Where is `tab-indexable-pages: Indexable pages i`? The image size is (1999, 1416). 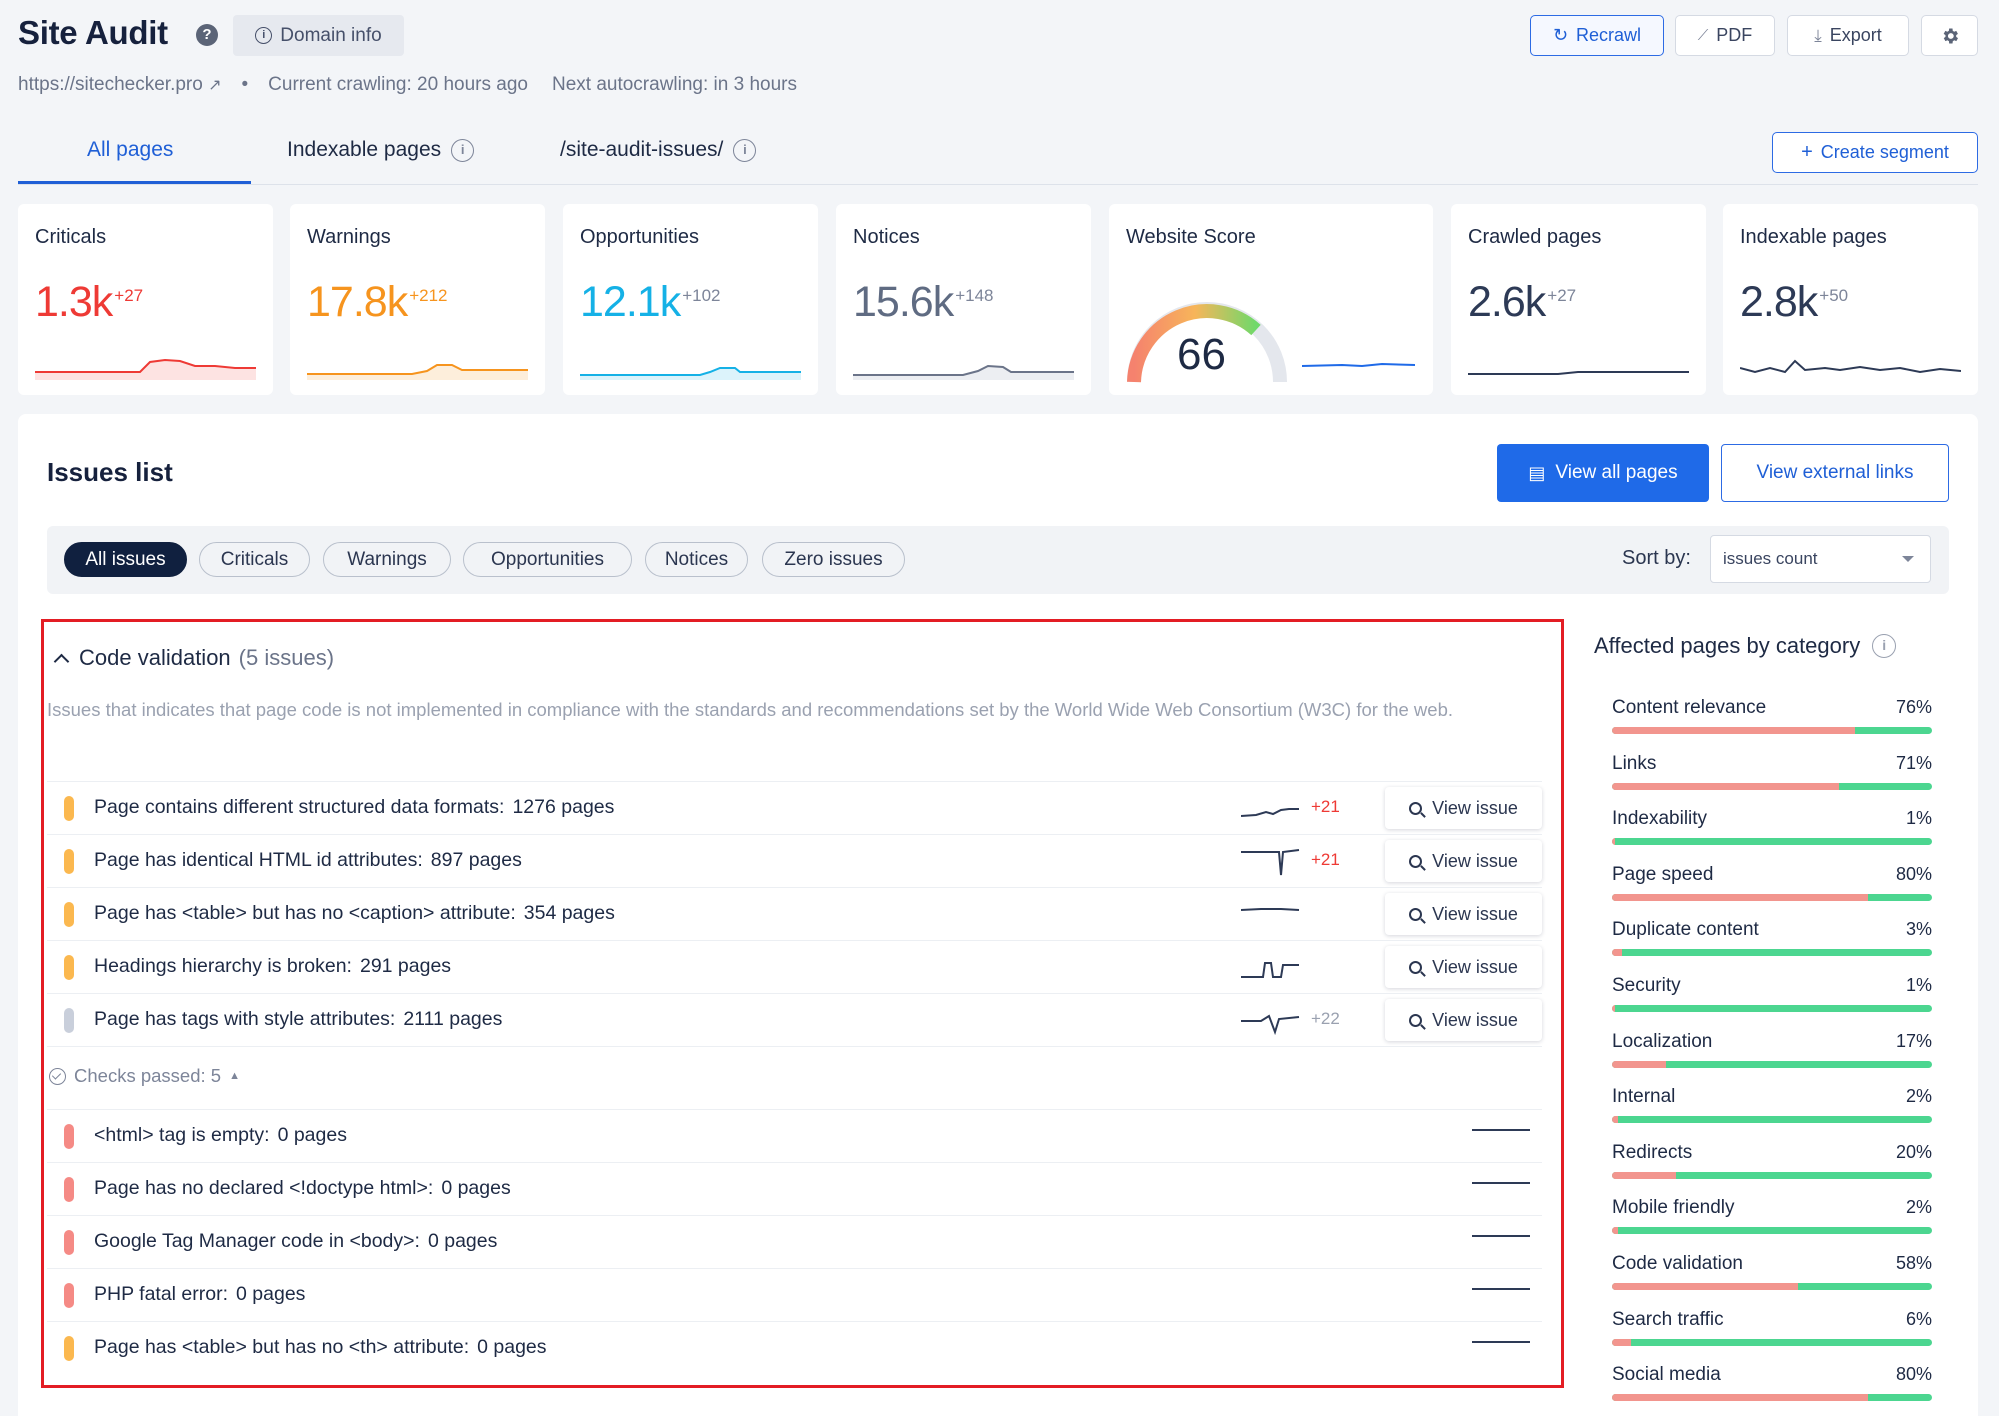 tab-indexable-pages: Indexable pages i is located at coordinates (381, 150).